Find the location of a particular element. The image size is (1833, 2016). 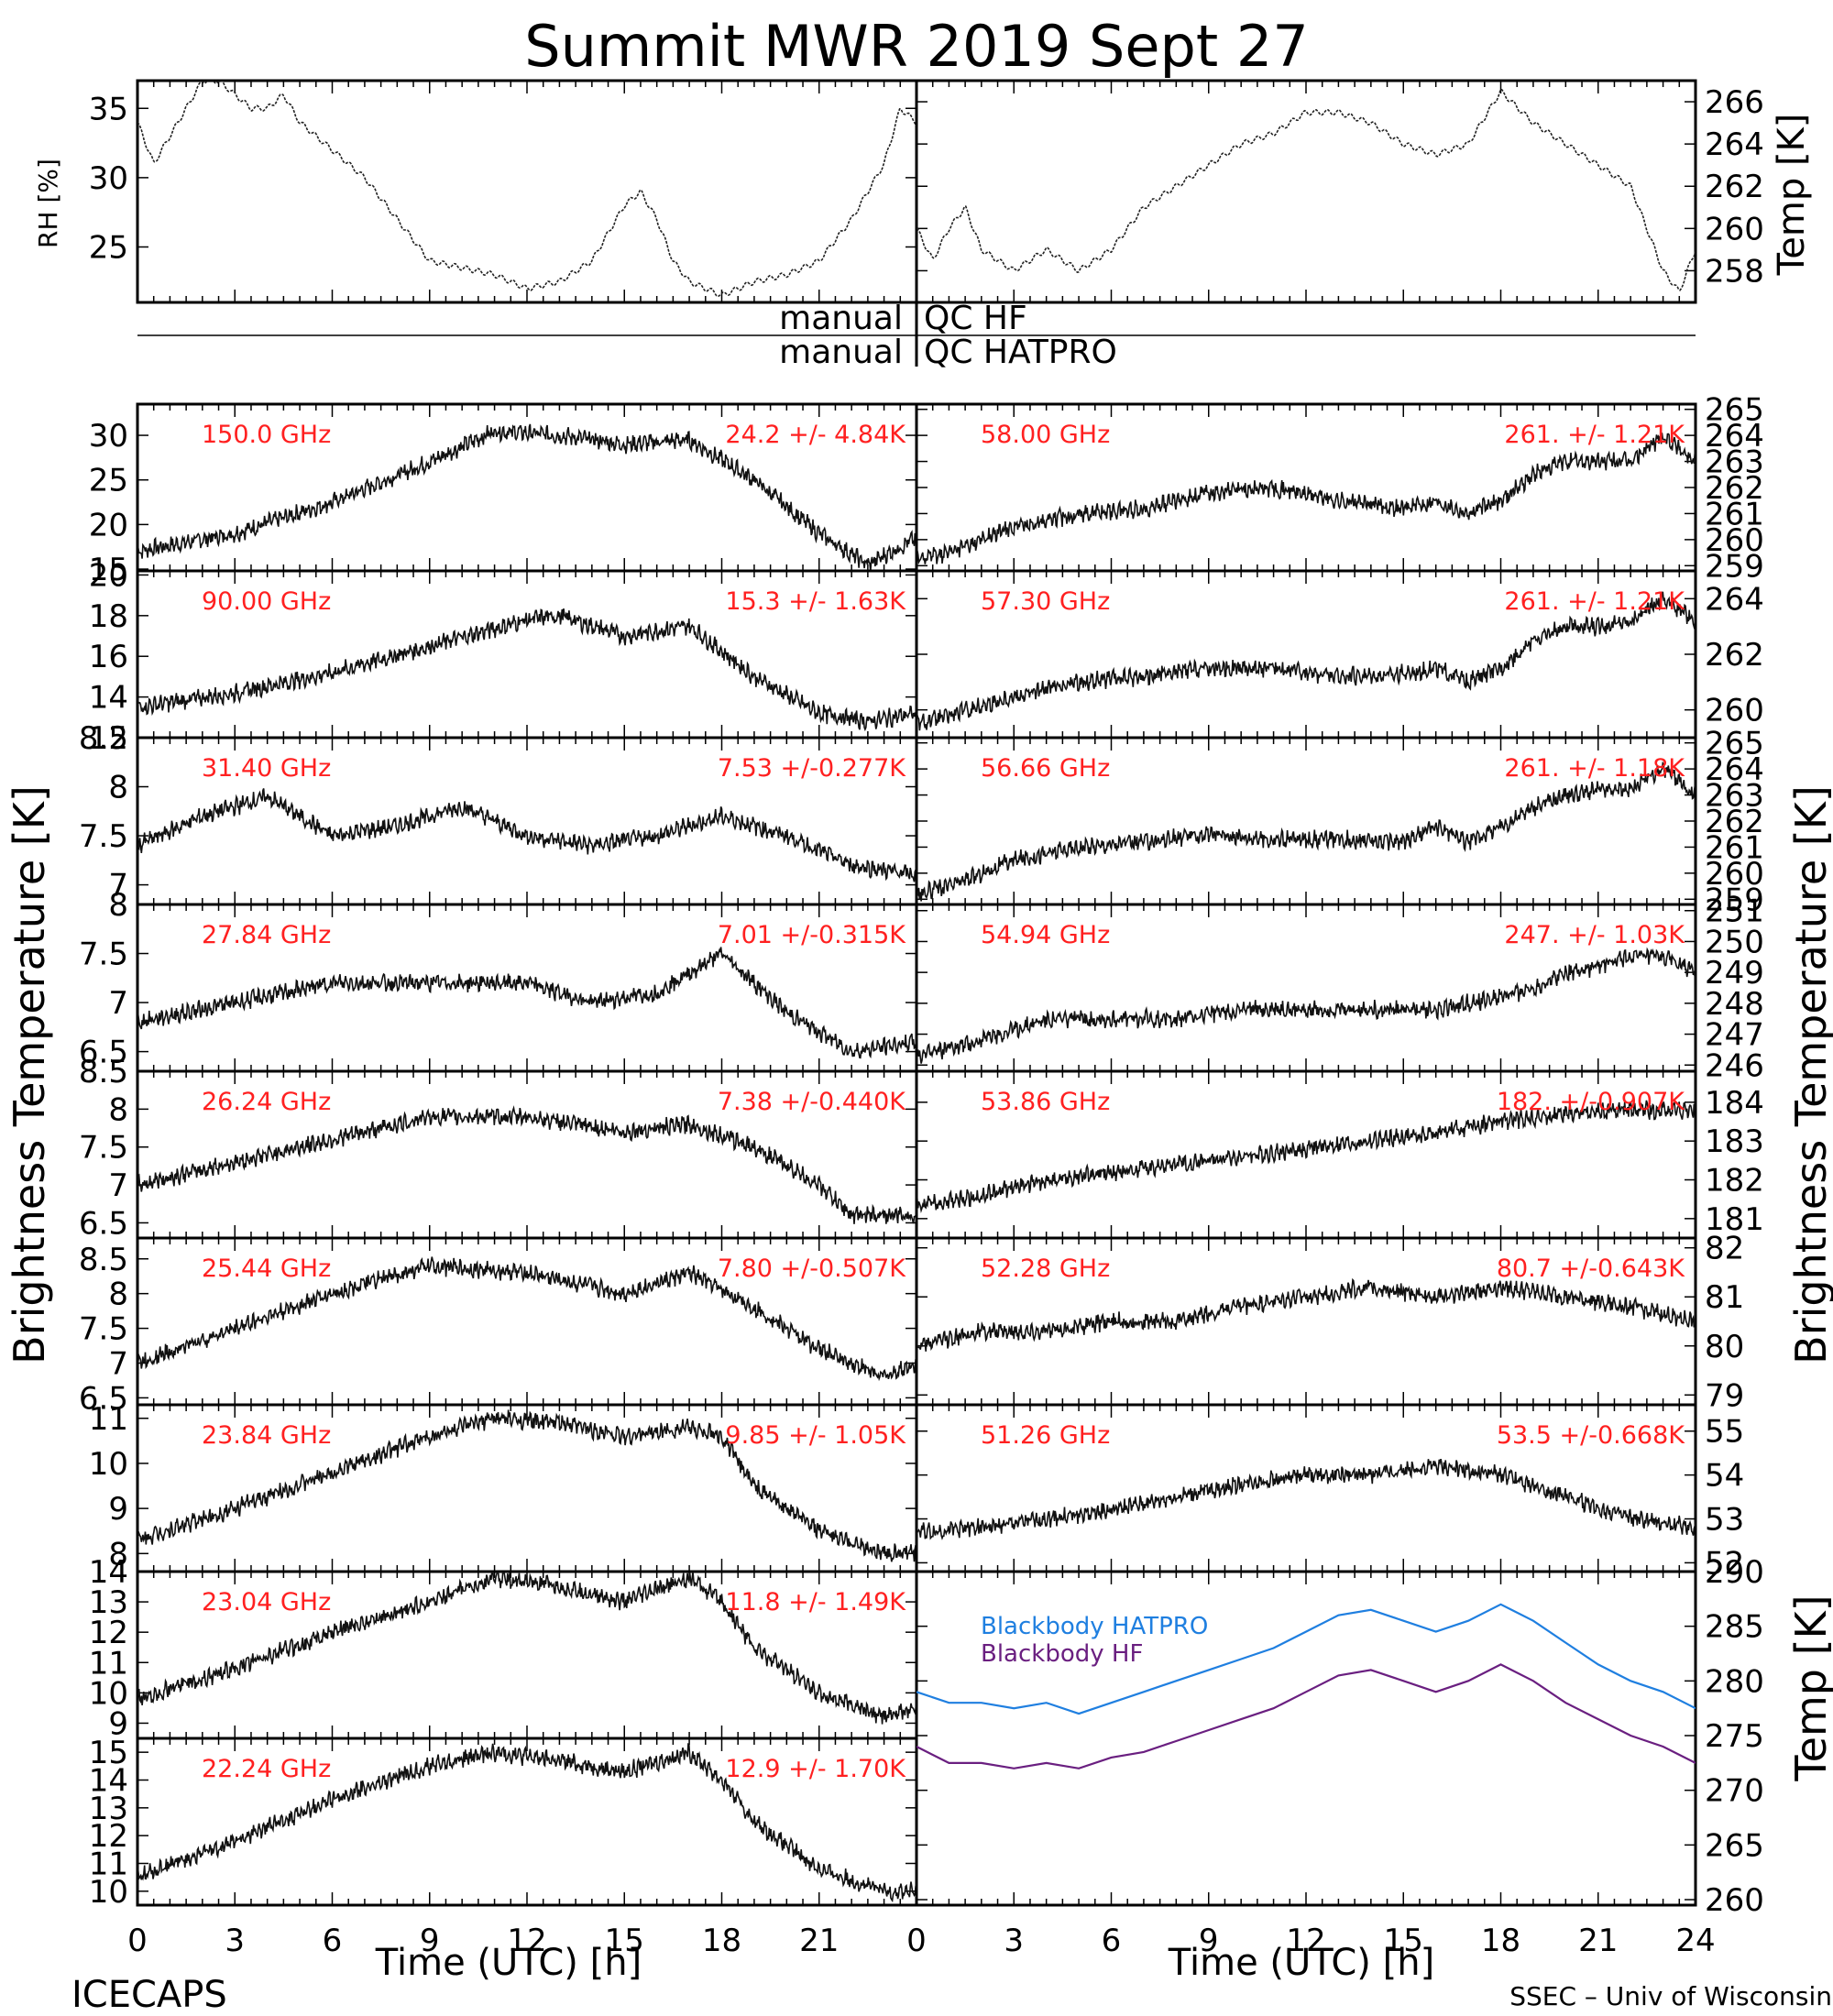

y-tick-label-57-ghz: 264 is located at coordinates (1734, 599).